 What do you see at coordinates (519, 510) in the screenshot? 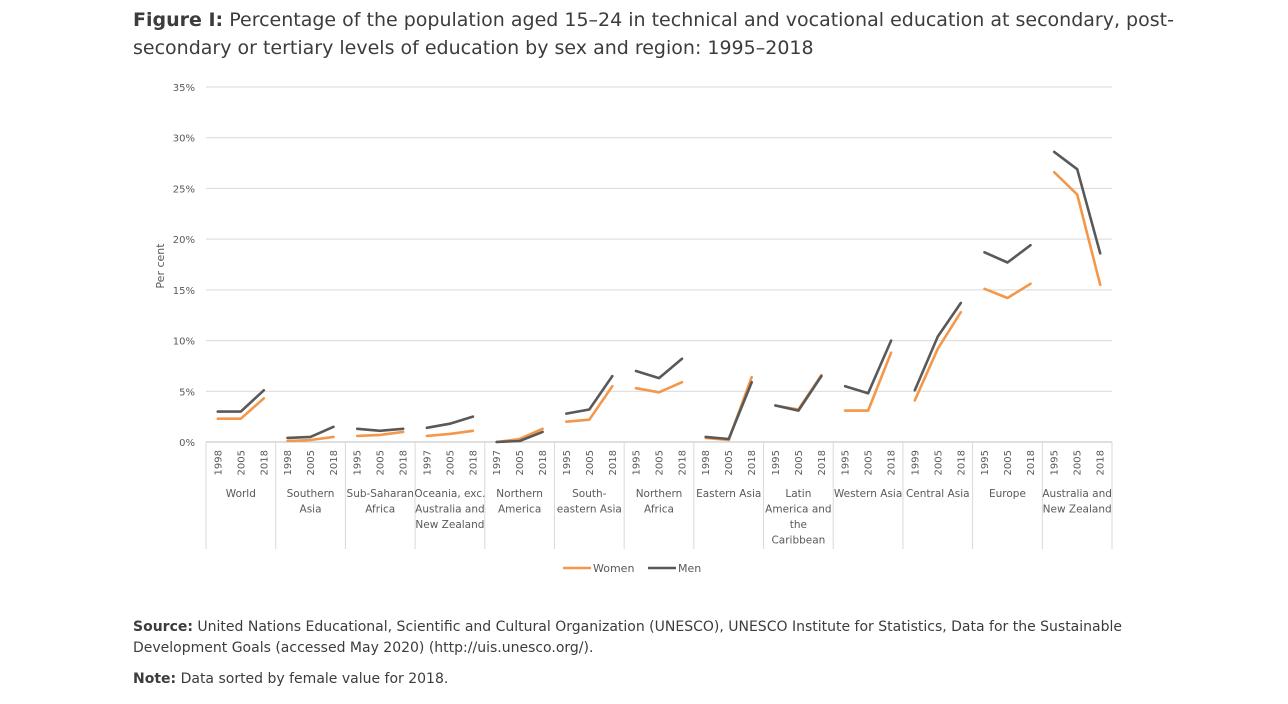
I see `x-region-label: America` at bounding box center [519, 510].